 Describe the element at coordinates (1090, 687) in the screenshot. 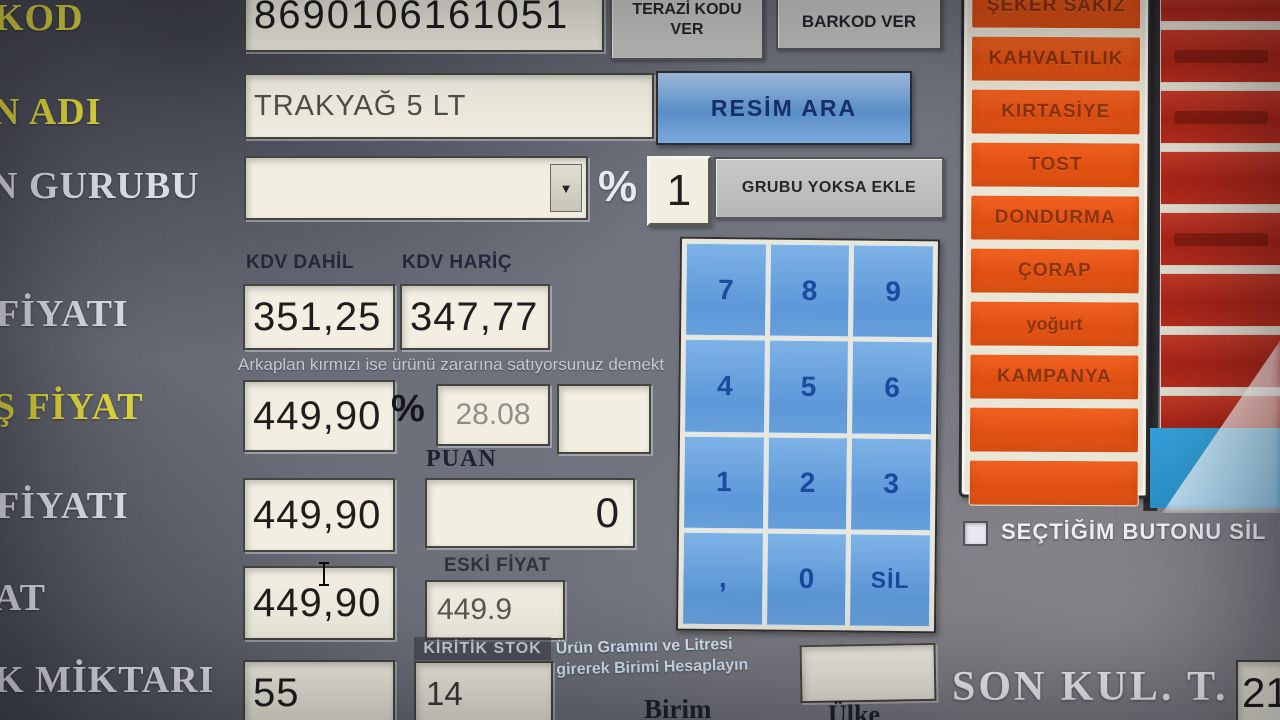

I see `son-kul-label: SON KUL. T.` at that location.